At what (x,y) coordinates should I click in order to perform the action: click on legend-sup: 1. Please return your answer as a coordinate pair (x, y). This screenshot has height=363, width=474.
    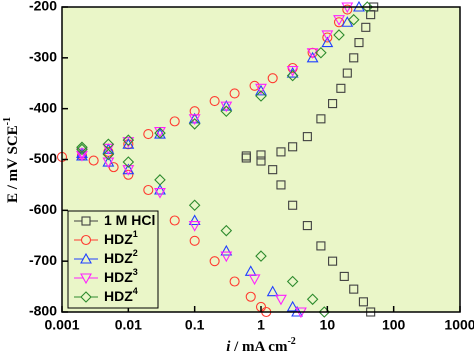
    Looking at the image, I should click on (135, 234).